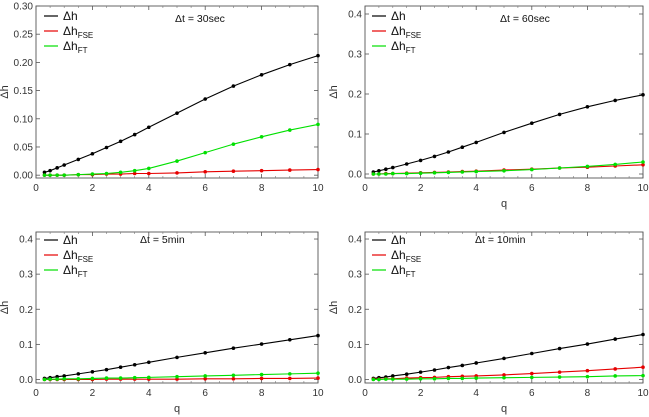  Describe the element at coordinates (24, 147) in the screenshot. I see `y-tick-label: 0.05` at that location.